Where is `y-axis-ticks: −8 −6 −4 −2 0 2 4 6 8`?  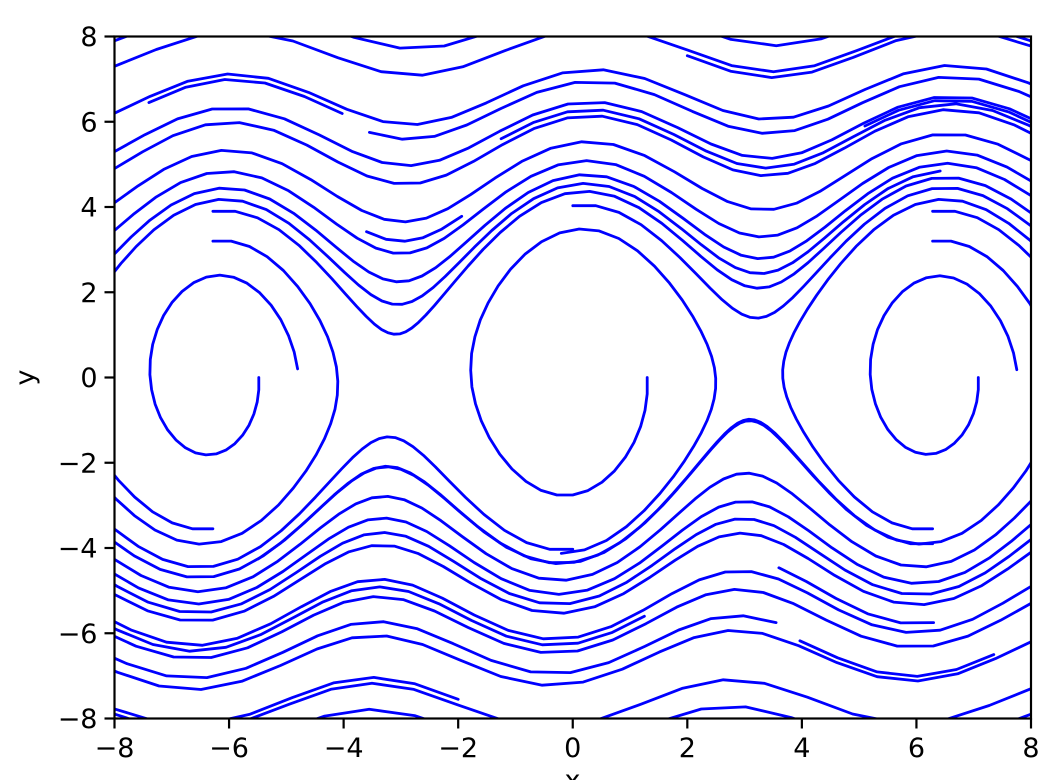
y-axis-ticks: −8 −6 −4 −2 0 2 4 6 8 is located at coordinates (86, 378).